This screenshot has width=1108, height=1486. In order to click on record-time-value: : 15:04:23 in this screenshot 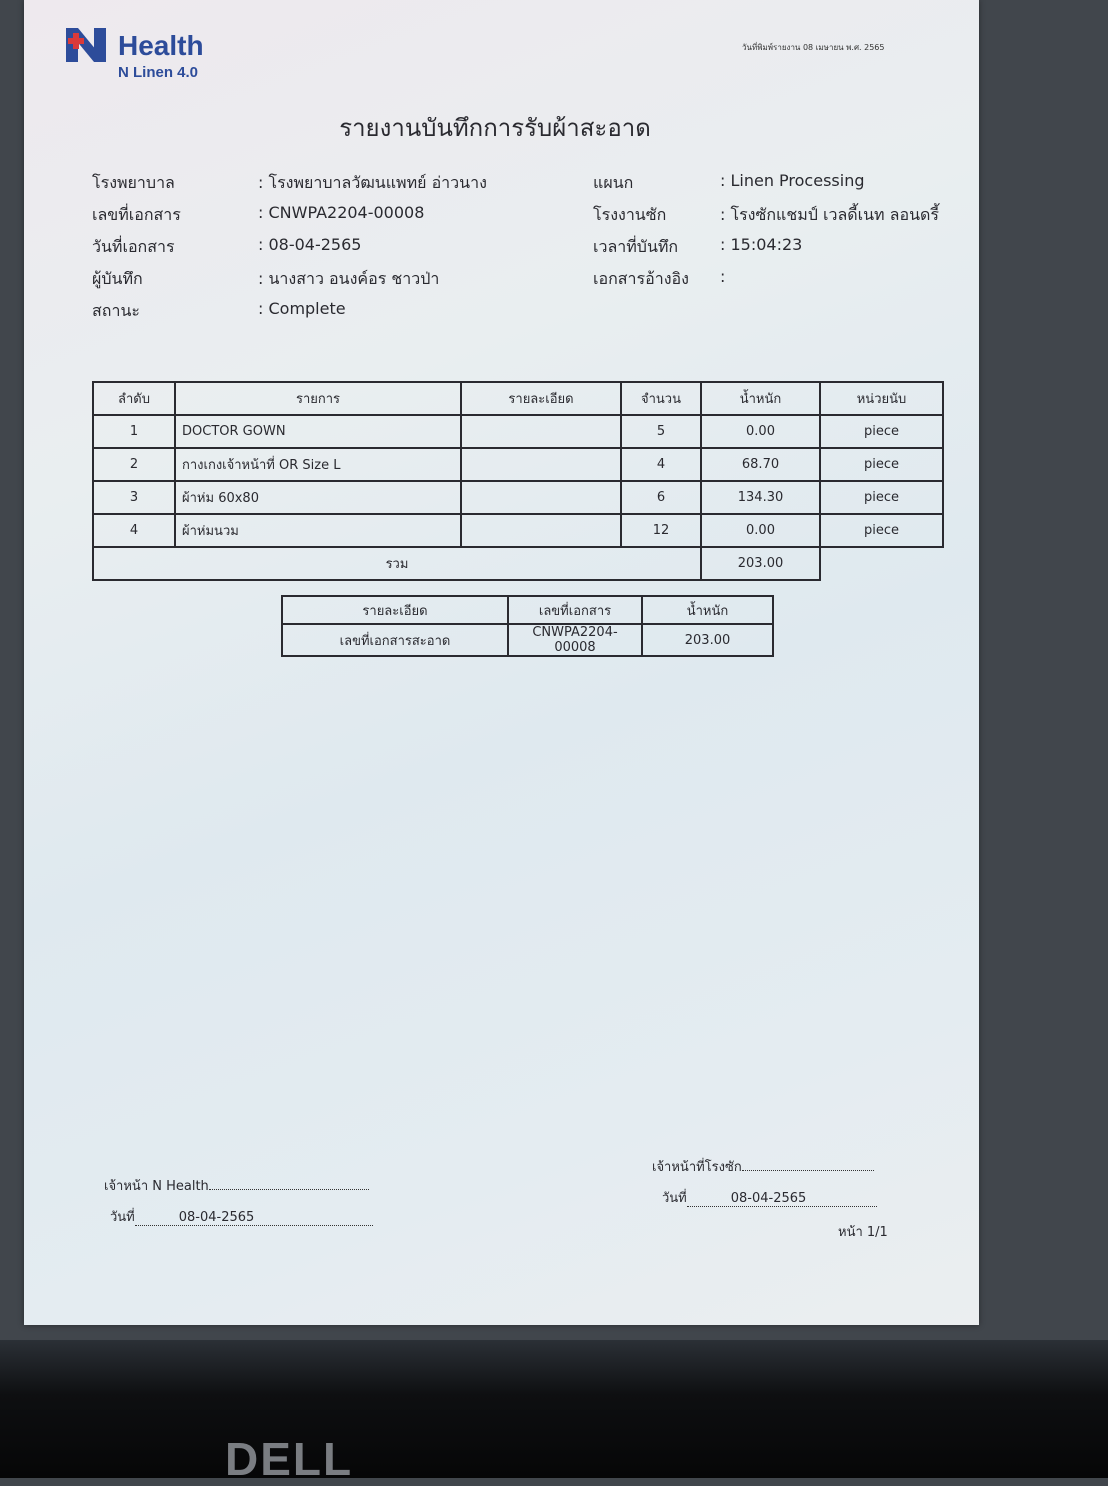, I will do `click(761, 244)`.